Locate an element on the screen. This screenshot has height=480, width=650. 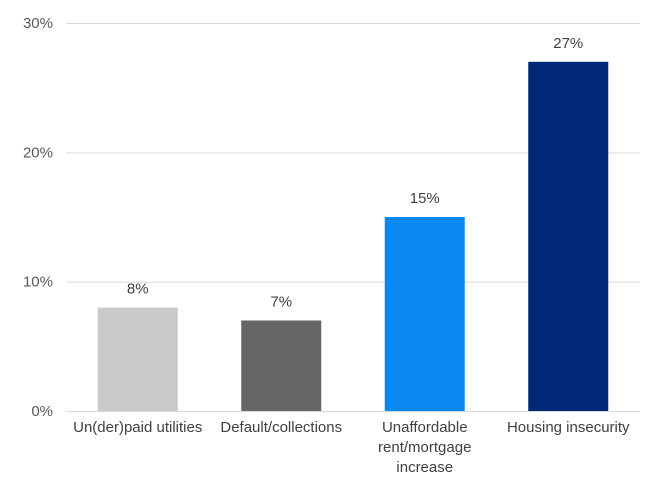
data-label: 8% is located at coordinates (138, 289).